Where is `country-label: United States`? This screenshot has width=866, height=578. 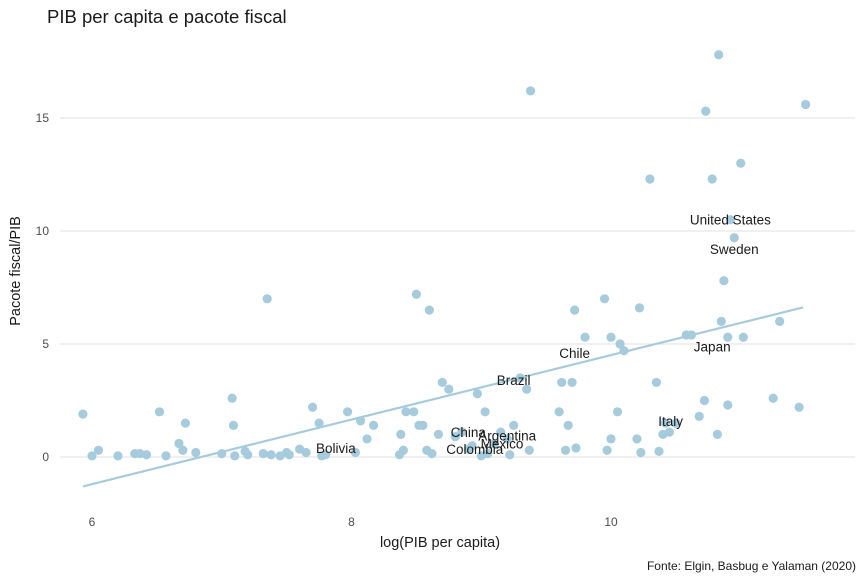
country-label: United States is located at coordinates (730, 220).